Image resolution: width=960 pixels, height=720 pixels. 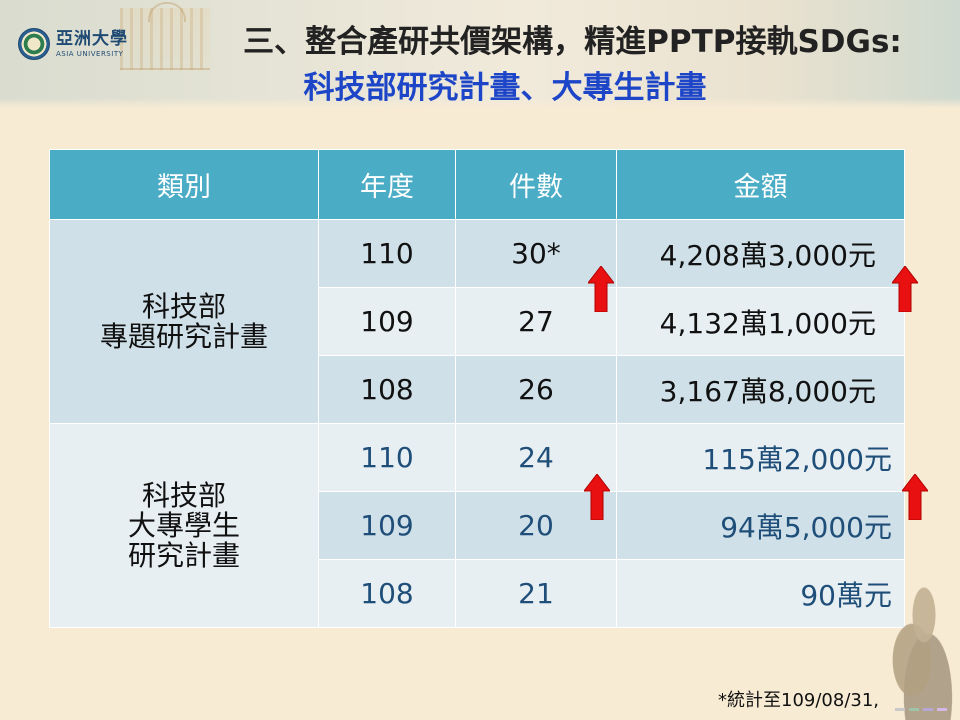 I want to click on campus-building-illustration, so click(x=165, y=36).